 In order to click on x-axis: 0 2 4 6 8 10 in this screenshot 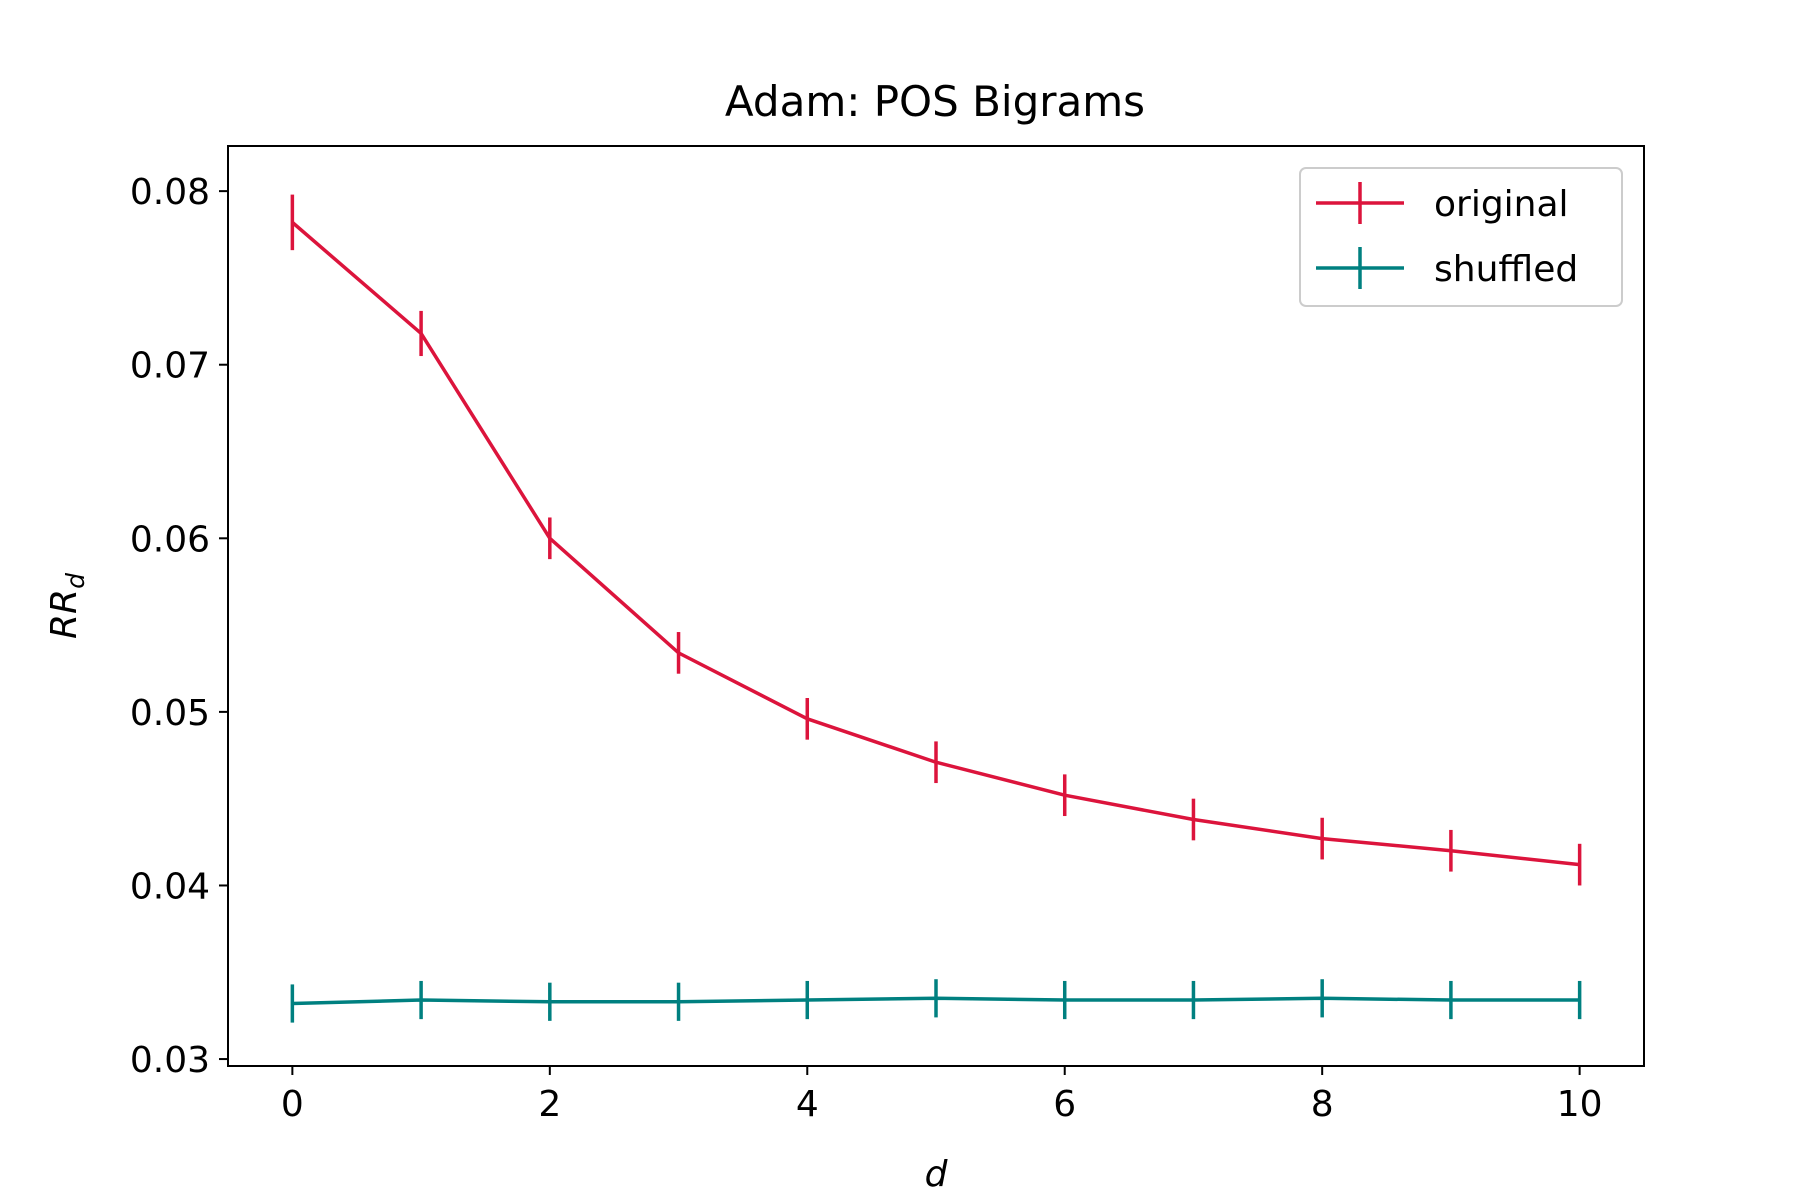, I will do `click(942, 1095)`.